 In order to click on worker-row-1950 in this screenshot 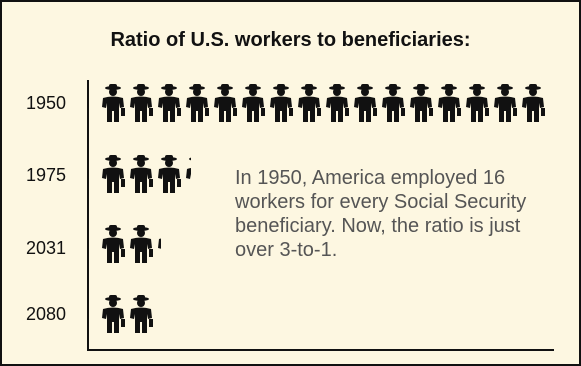, I will do `click(323, 102)`.